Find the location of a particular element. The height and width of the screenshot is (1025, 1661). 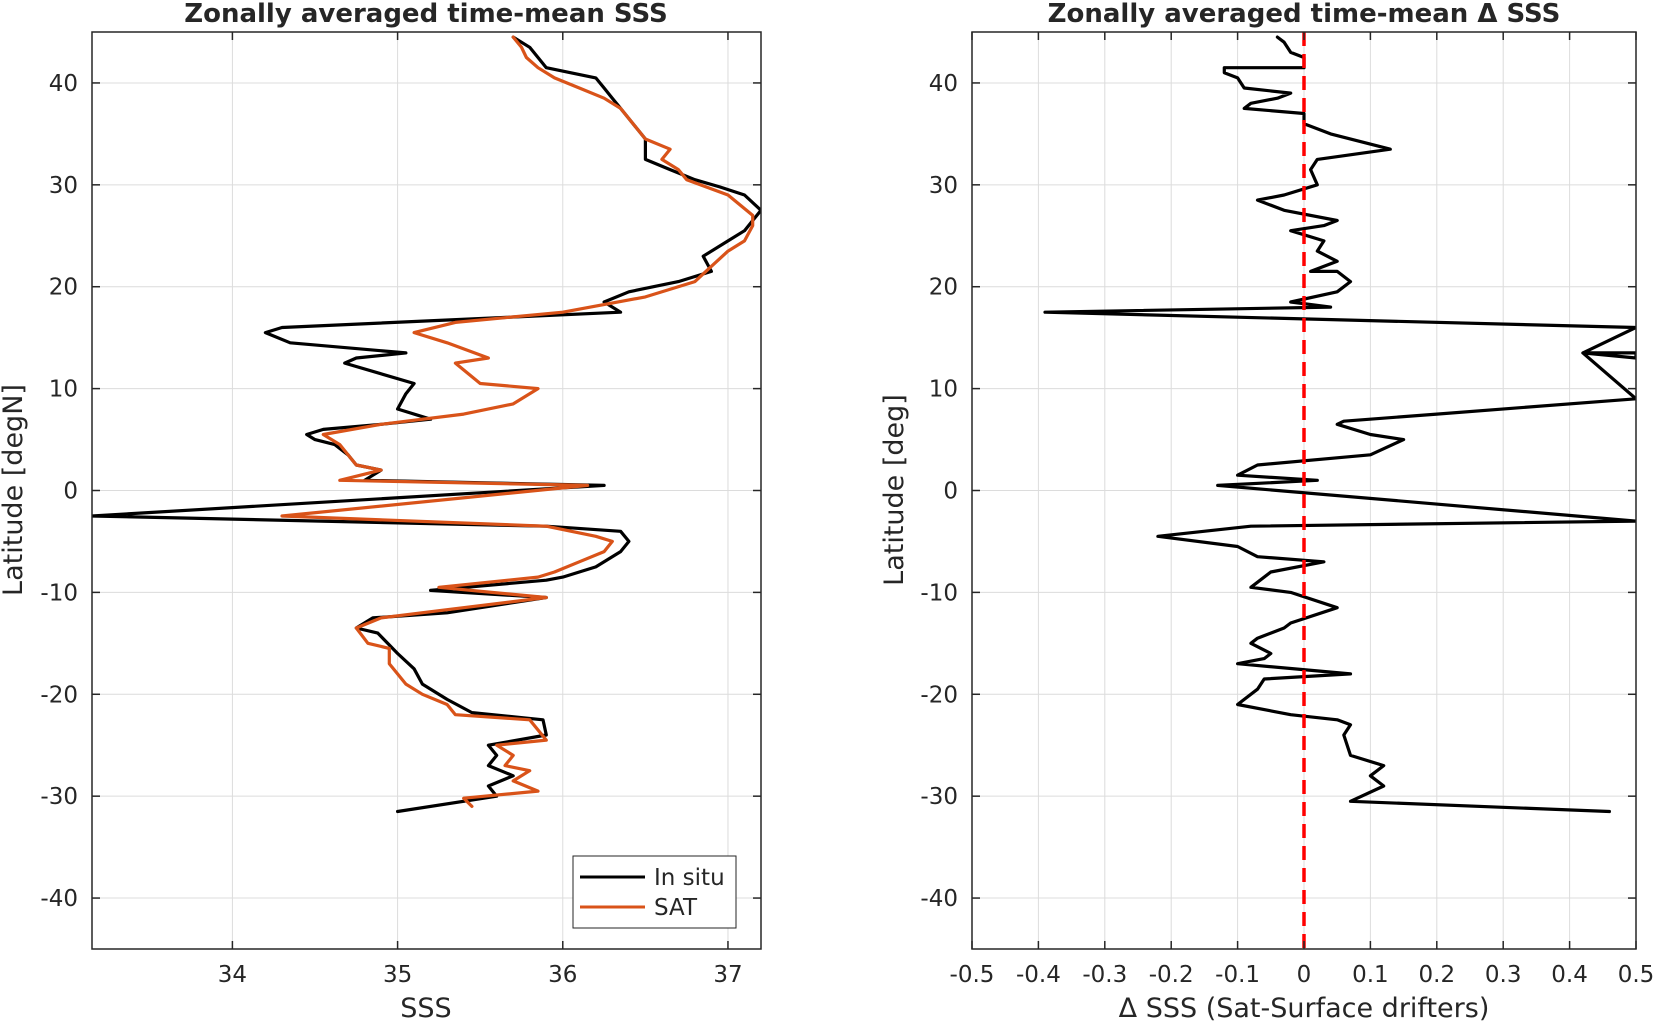

x-tick-label: 36 is located at coordinates (562, 975).